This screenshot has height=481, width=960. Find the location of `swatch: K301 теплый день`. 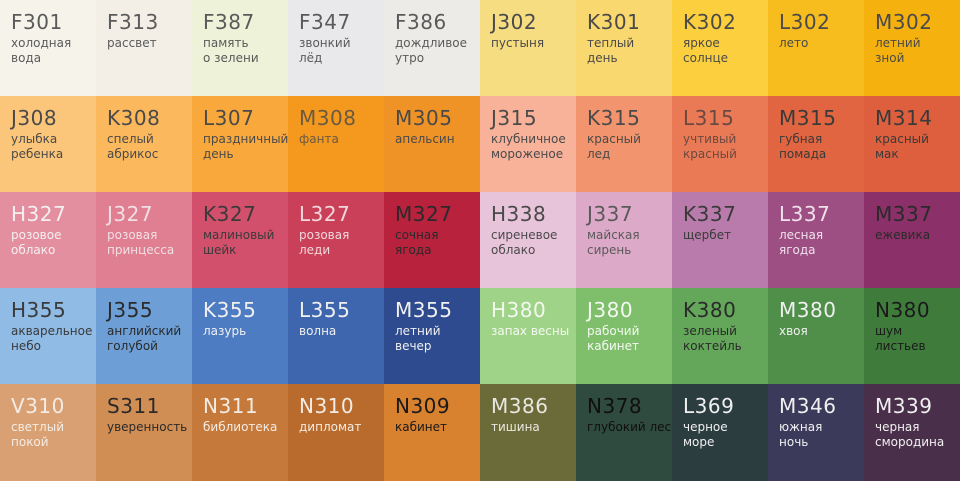

swatch: K301 теплый день is located at coordinates (624, 48).